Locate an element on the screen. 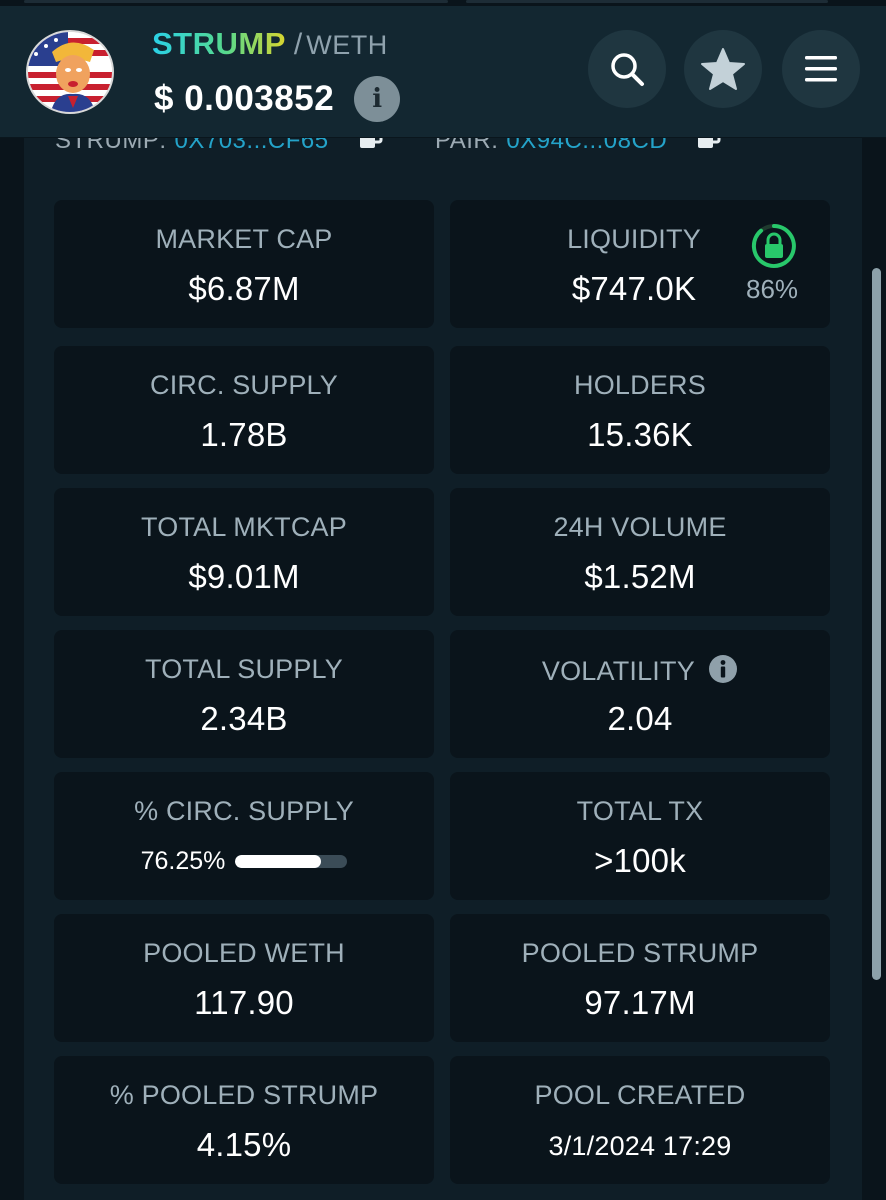 This screenshot has height=1200, width=886. token-pair-title: STRUMP / WETH is located at coordinates (270, 46).